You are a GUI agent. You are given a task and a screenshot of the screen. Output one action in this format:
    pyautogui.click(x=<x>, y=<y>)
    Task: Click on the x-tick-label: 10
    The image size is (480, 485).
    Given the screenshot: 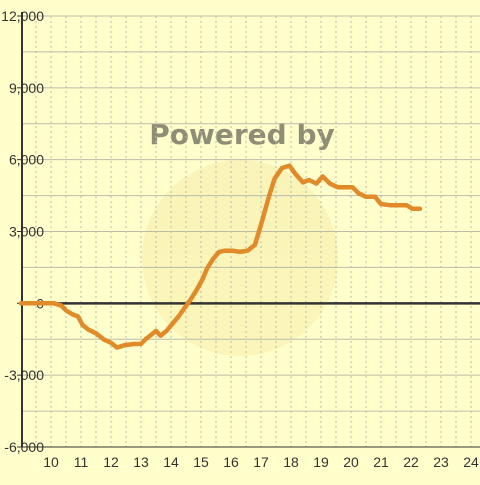 What is the action you would take?
    pyautogui.click(x=51, y=462)
    